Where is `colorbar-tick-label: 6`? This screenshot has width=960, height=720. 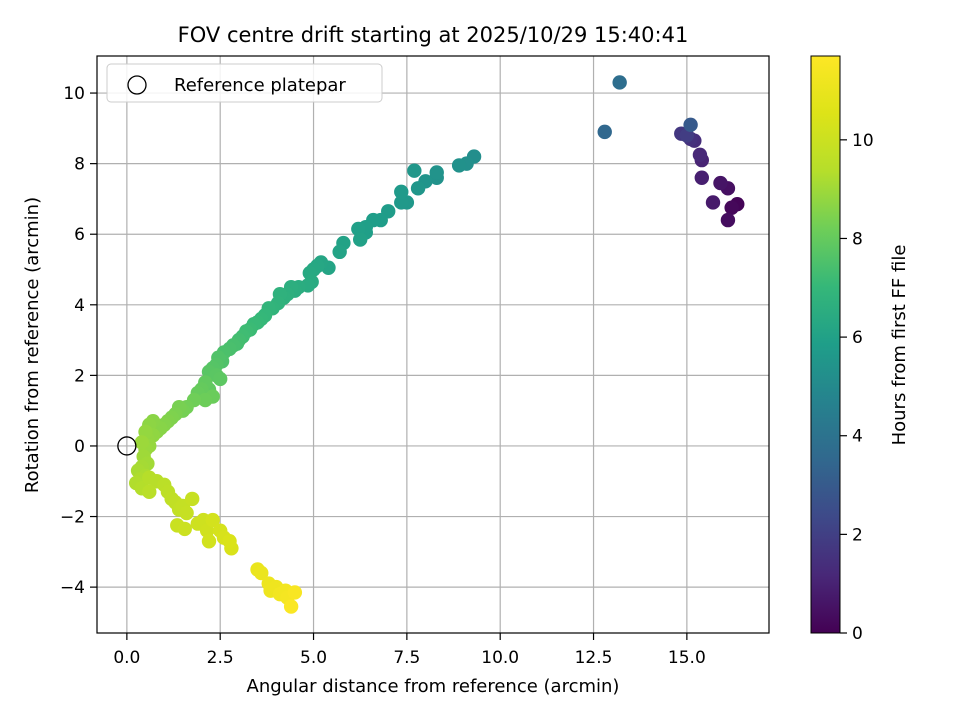
colorbar-tick-label: 6 is located at coordinates (857, 338).